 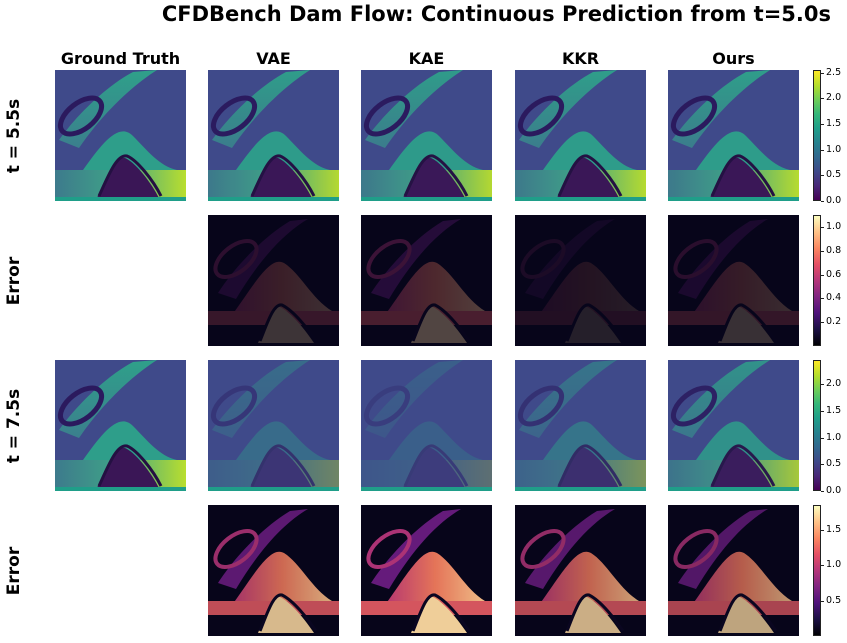 What do you see at coordinates (834, 297) in the screenshot?
I see `colorbar-tick-label: 0.4` at bounding box center [834, 297].